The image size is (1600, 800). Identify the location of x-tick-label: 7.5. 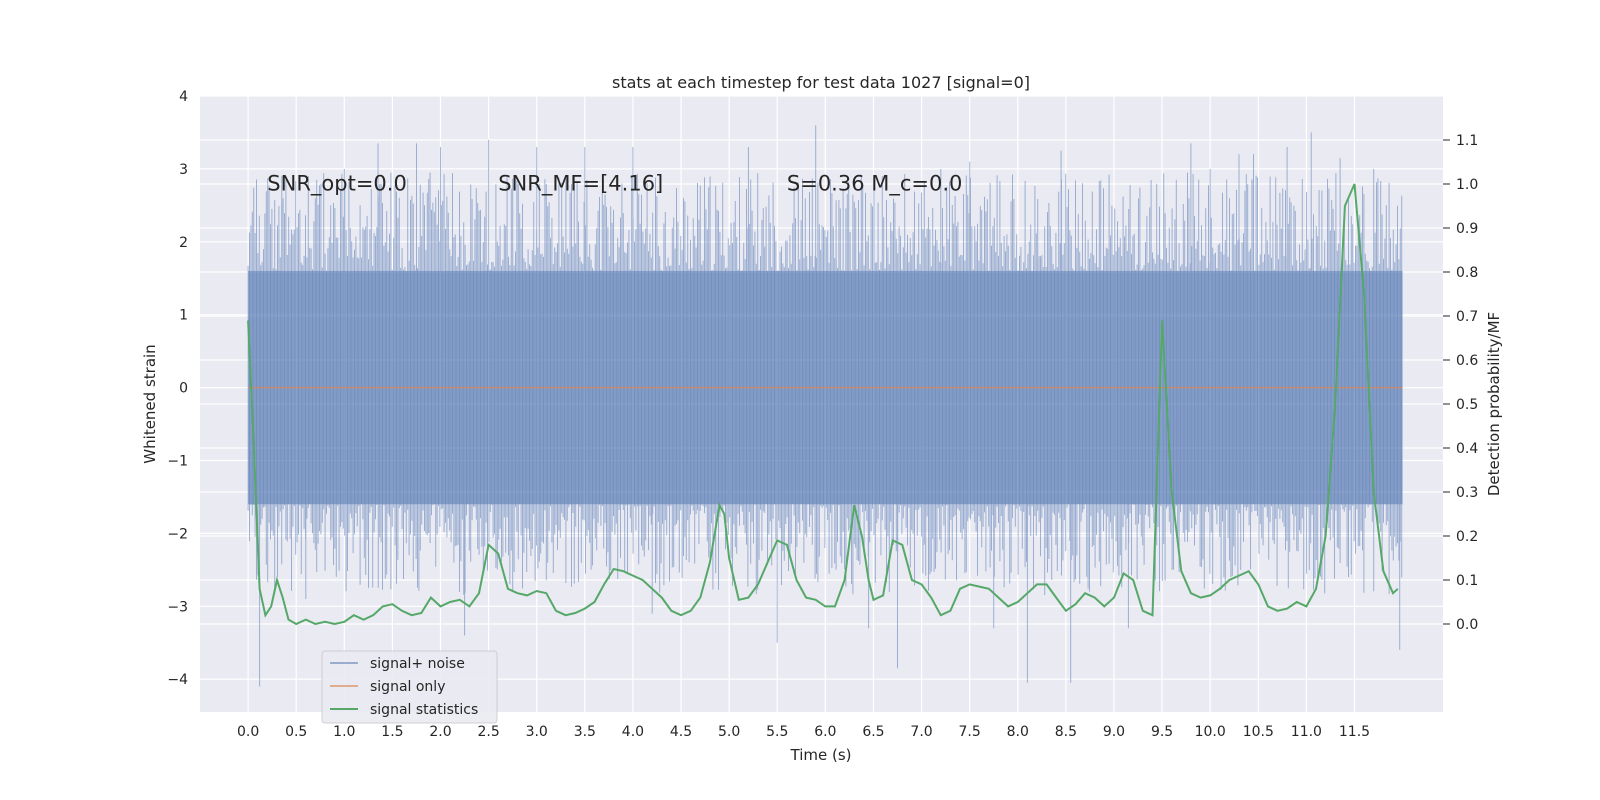
(970, 732).